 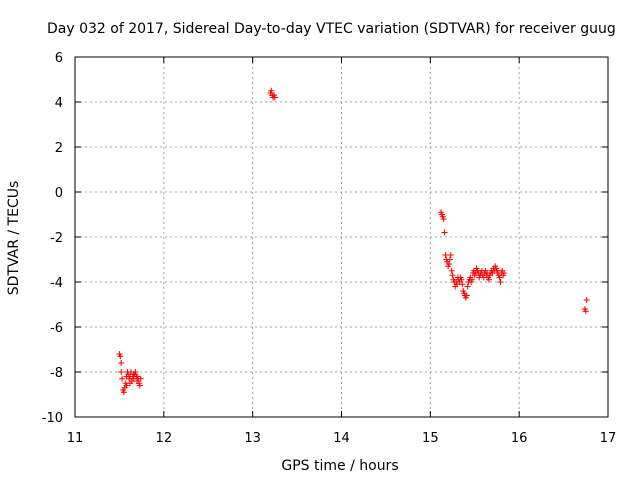 I want to click on x-tick-label: 13, so click(x=252, y=438).